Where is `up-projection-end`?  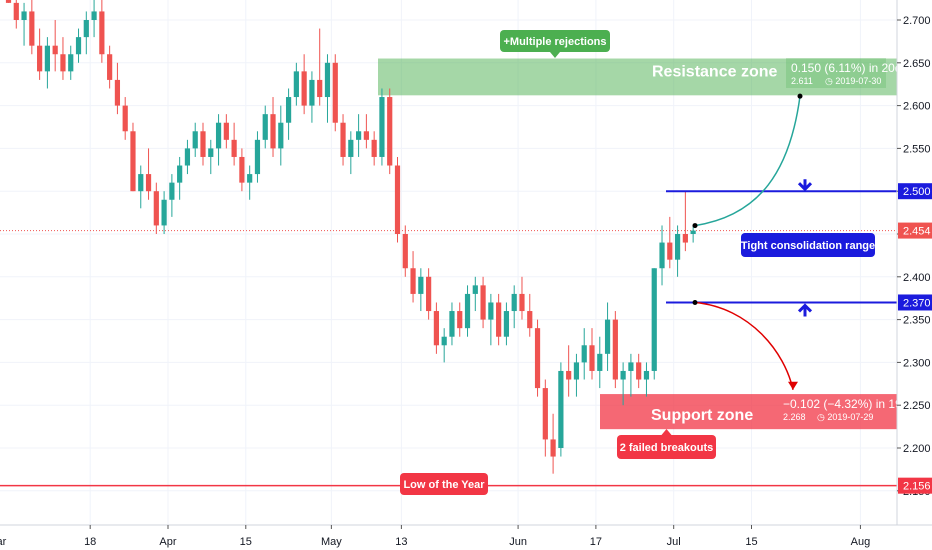
up-projection-end is located at coordinates (800, 96).